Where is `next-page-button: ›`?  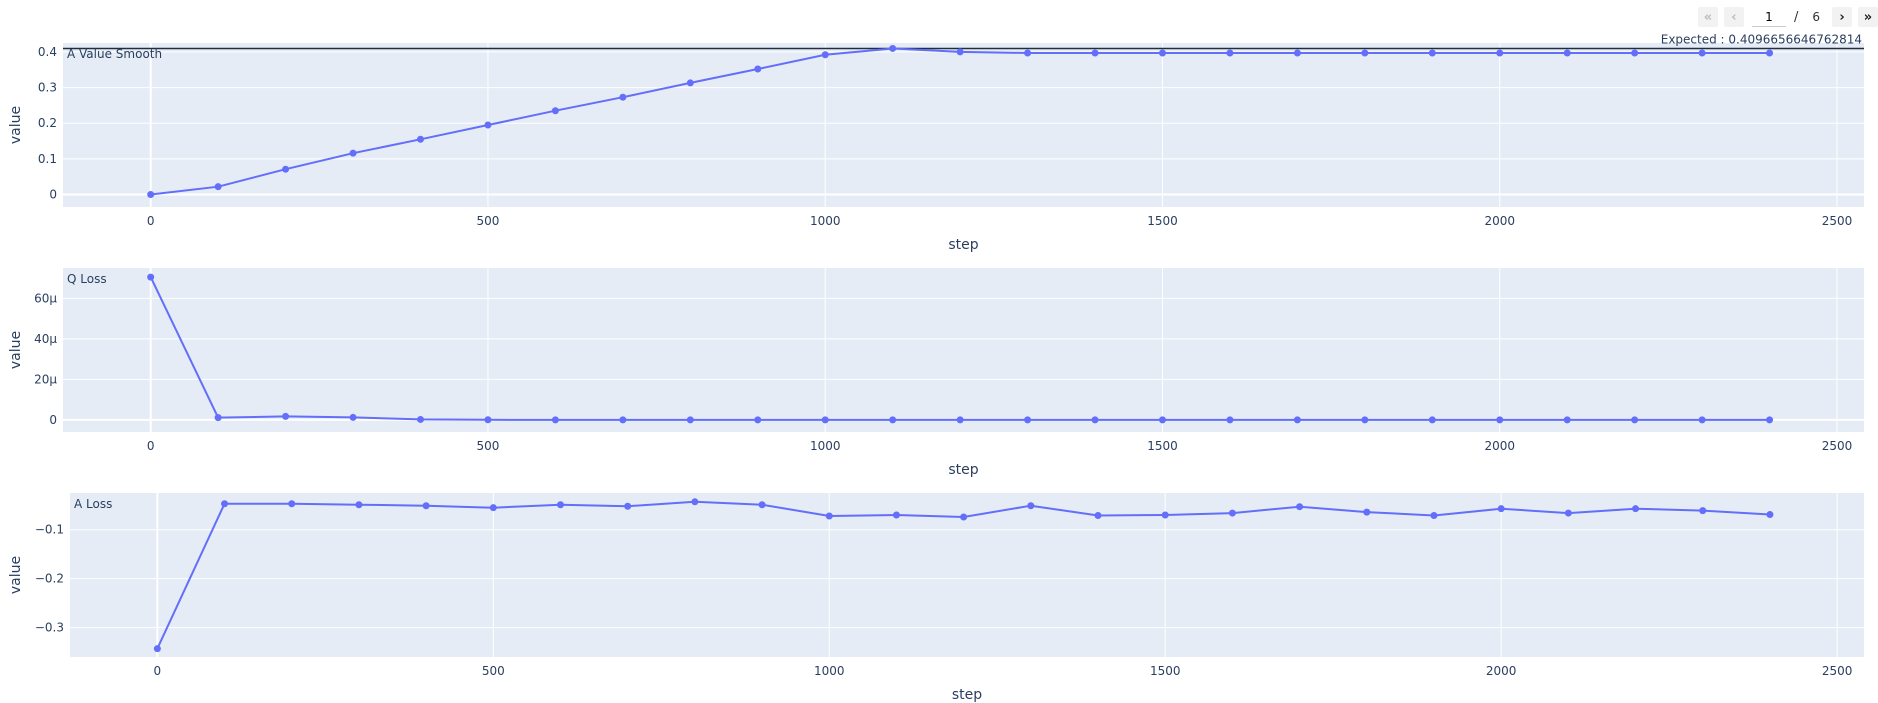 next-page-button: › is located at coordinates (1842, 17).